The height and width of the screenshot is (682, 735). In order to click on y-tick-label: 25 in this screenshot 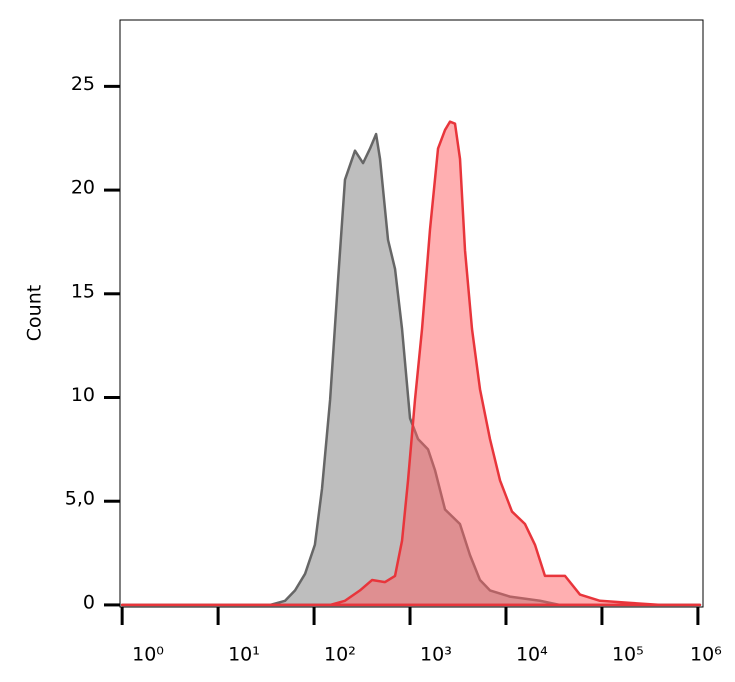, I will do `click(83, 84)`.